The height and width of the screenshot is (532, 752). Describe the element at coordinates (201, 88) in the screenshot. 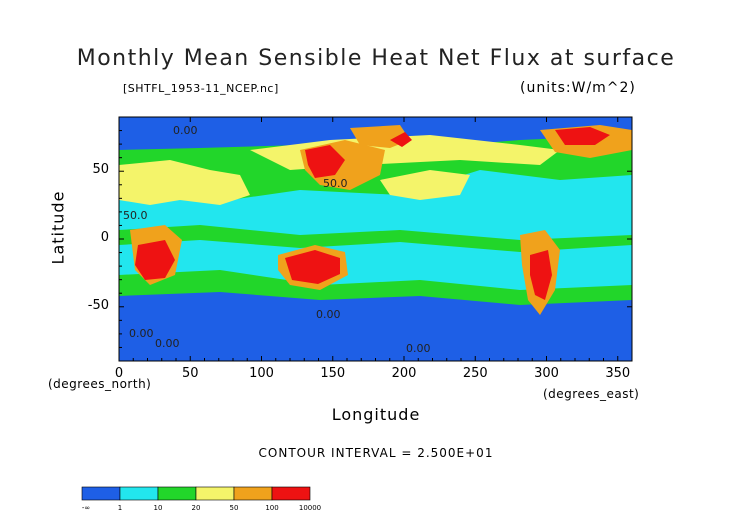

I see `dataset-filename: [SHTFL_1953-11_NCEP.nc]` at that location.